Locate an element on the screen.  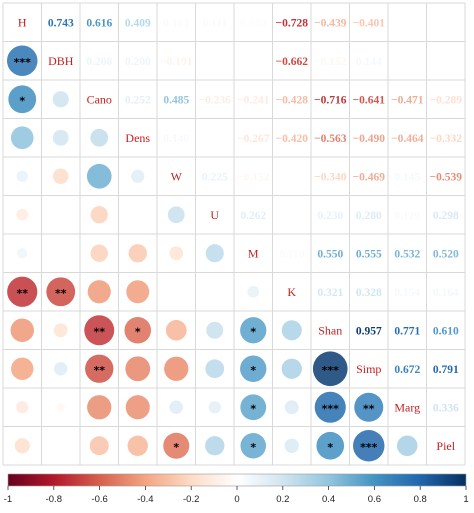
coefficient-label: 0.328 is located at coordinates (369, 293).